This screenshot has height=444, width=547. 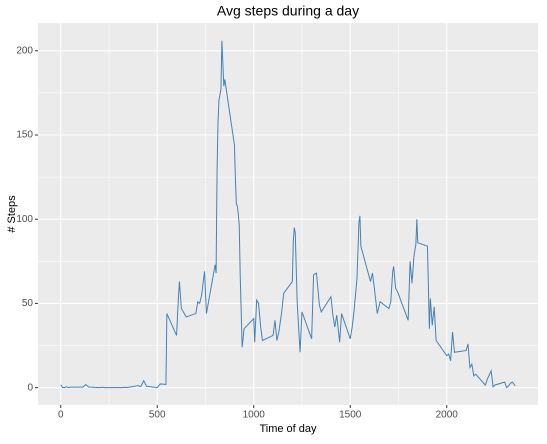 I want to click on chart-title: Avg steps during a day, so click(x=288, y=11).